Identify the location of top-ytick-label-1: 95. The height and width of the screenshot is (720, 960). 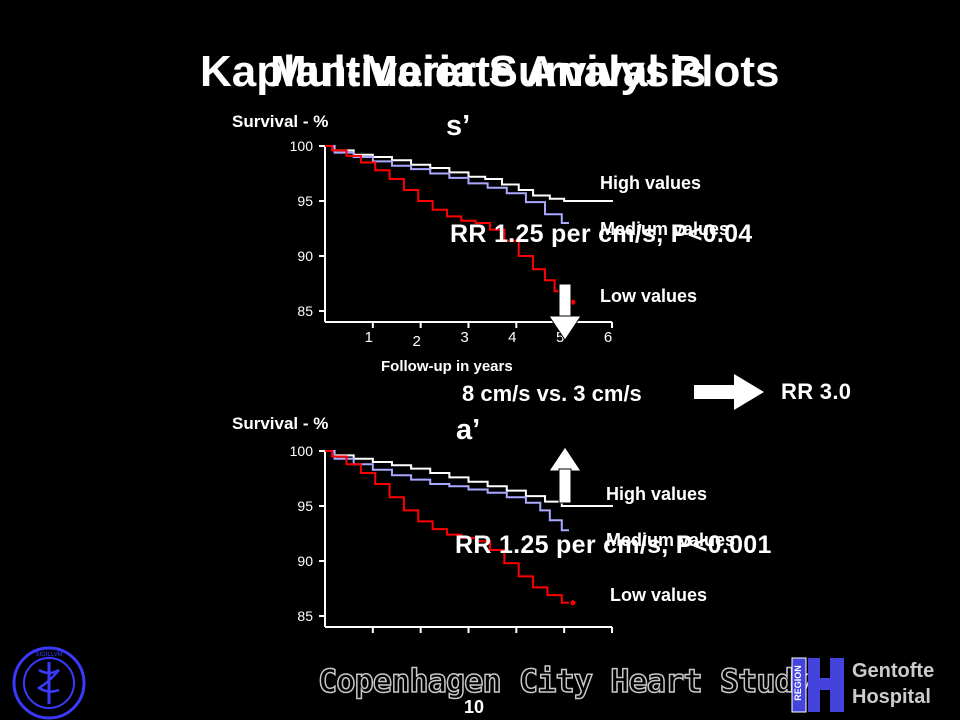
(305, 201).